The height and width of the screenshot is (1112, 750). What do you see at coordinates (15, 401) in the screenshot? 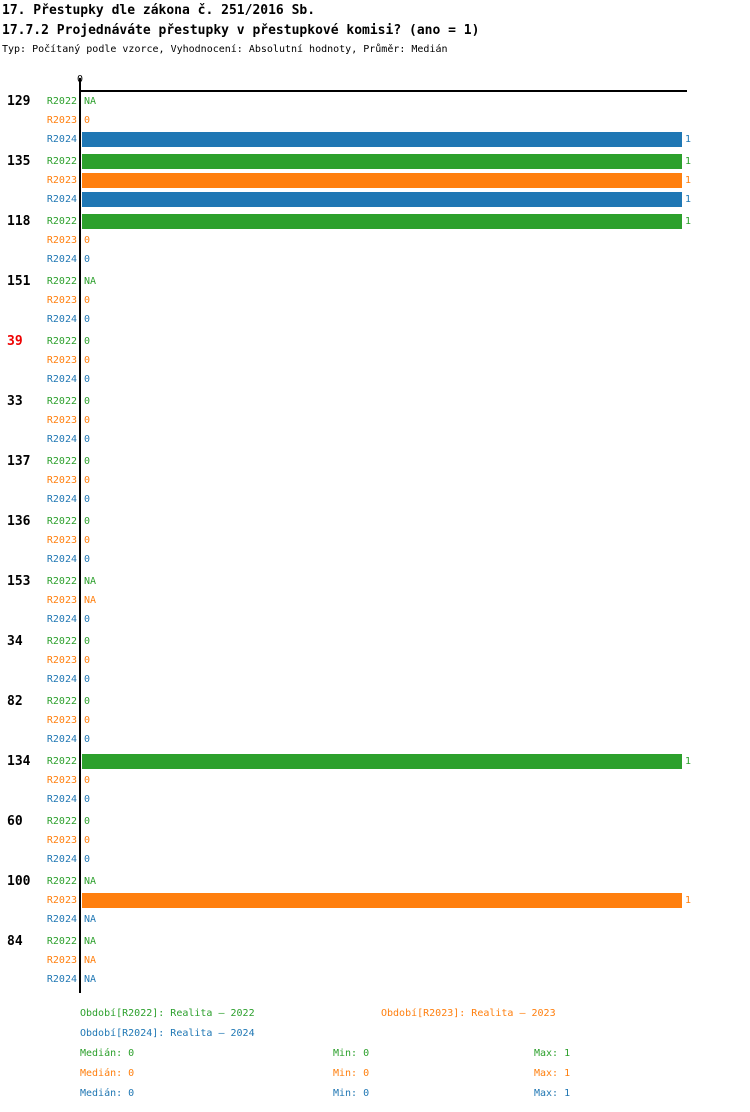
I see `group-label: 33` at bounding box center [15, 401].